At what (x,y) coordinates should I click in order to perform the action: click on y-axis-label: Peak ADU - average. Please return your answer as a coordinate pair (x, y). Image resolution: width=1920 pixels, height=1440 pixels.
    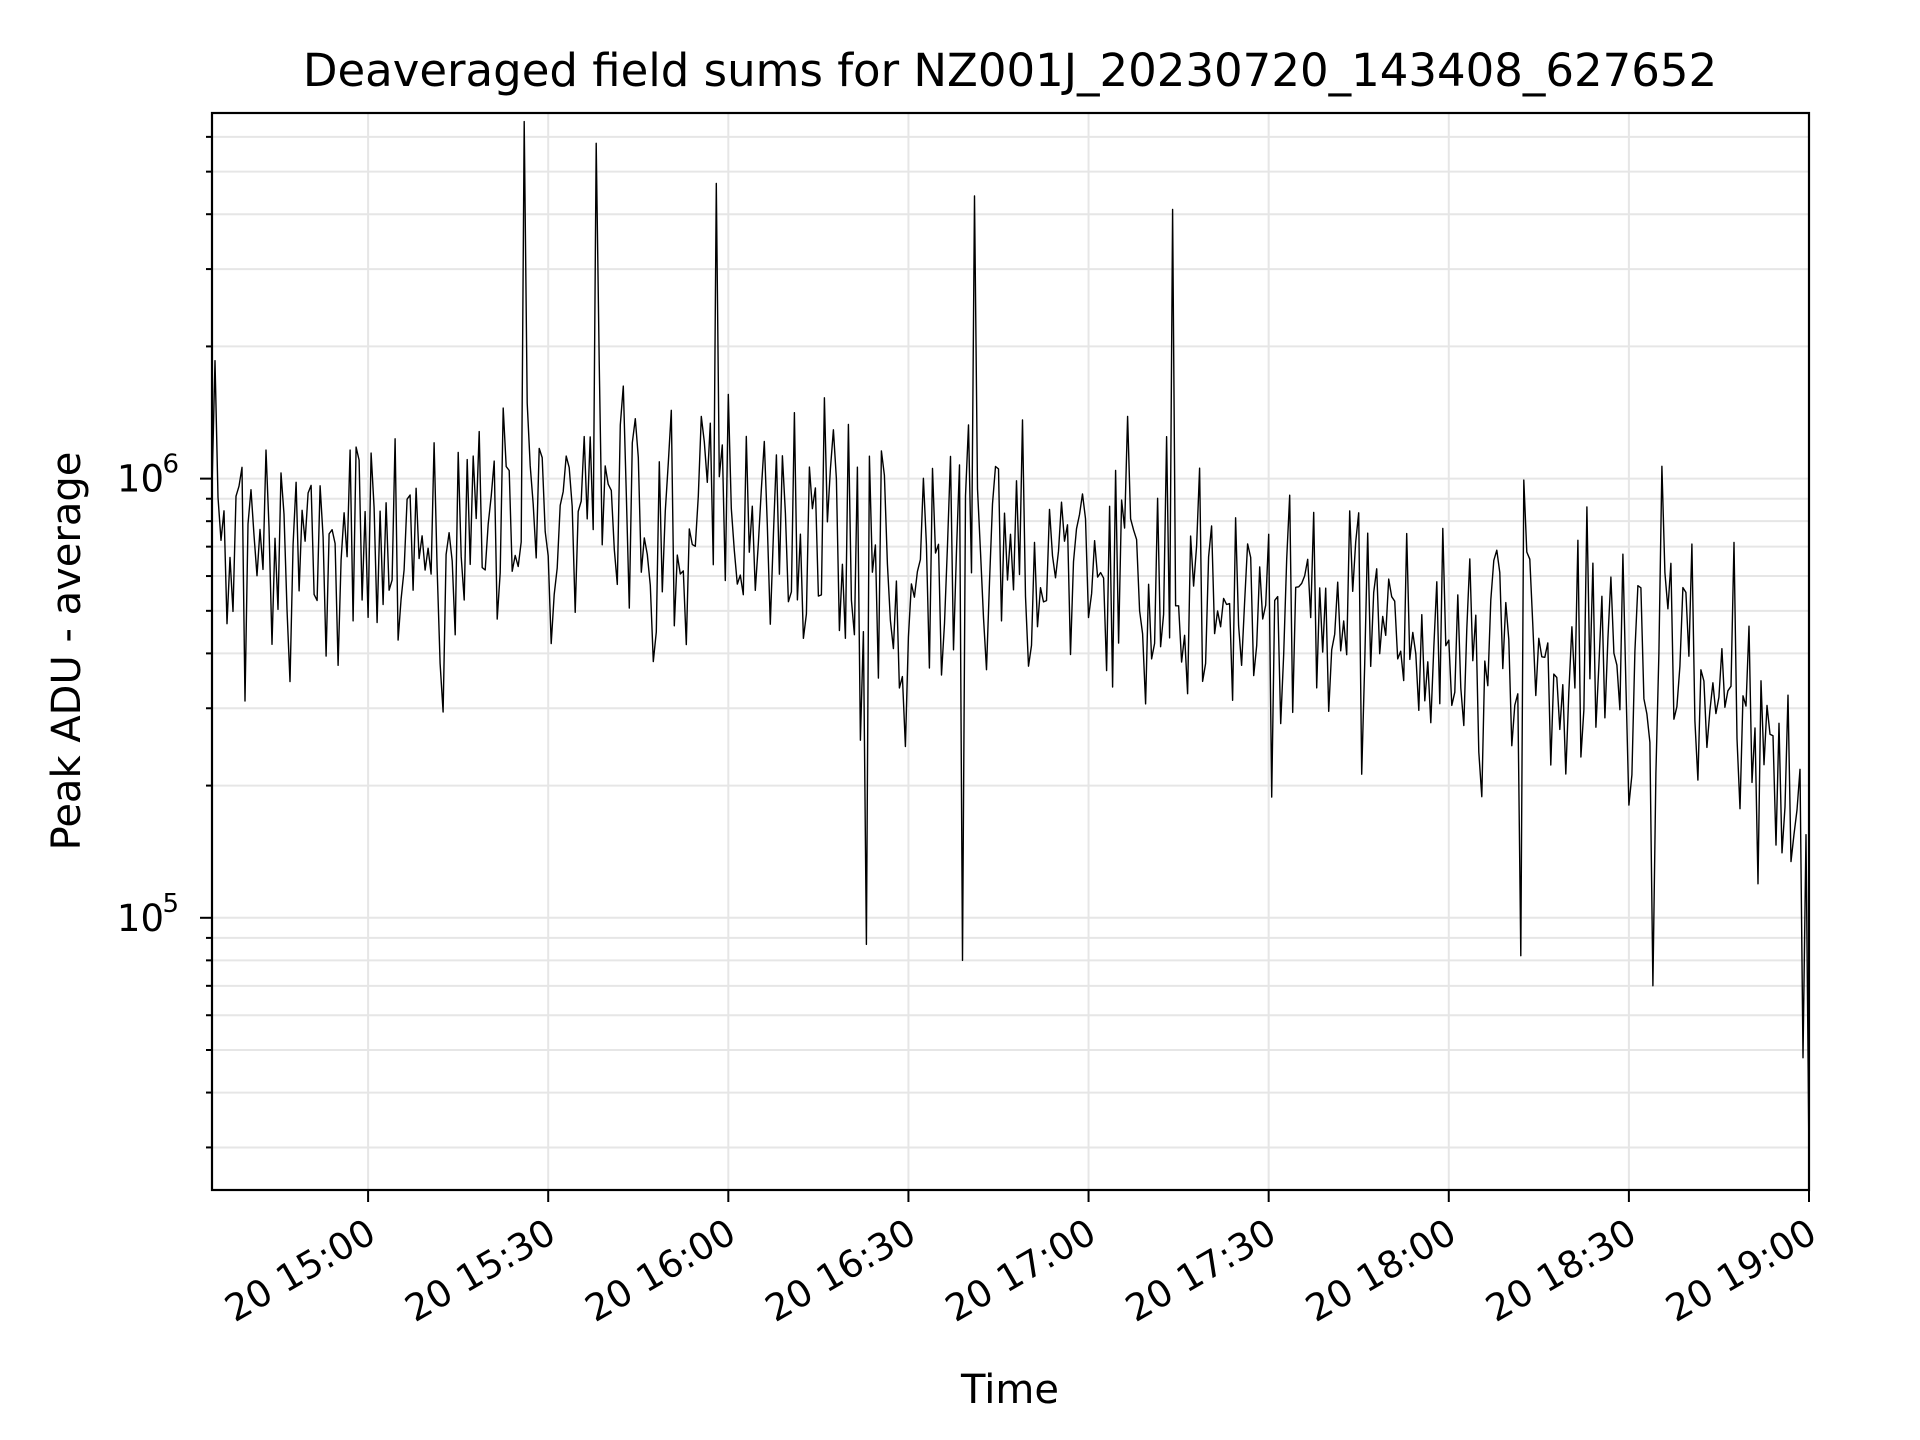
    Looking at the image, I should click on (67, 651).